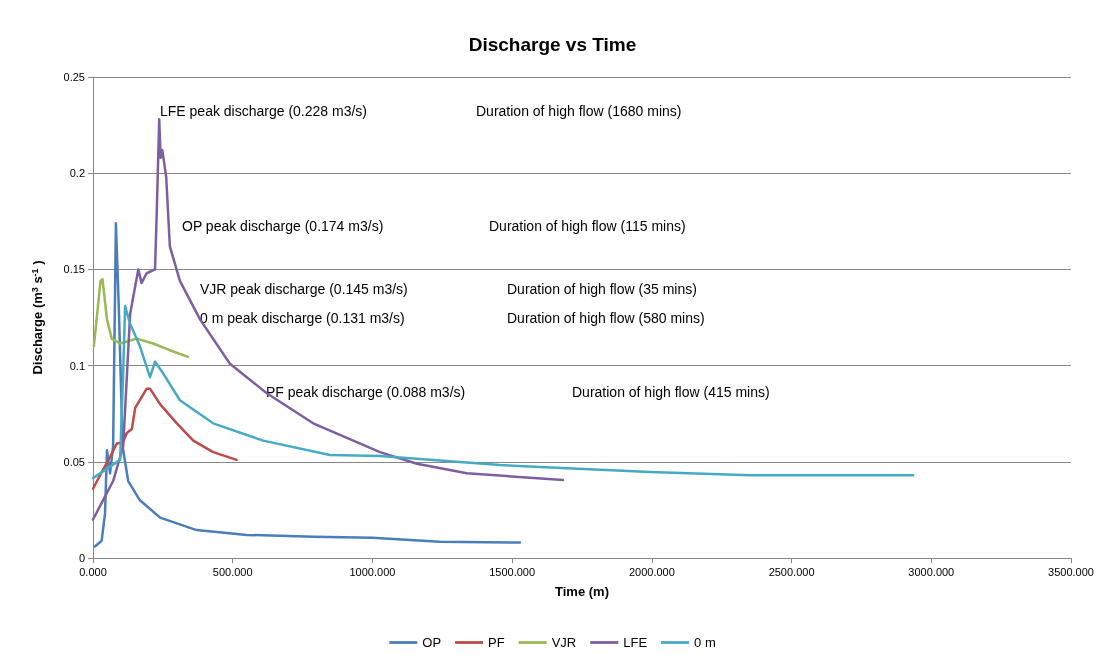  What do you see at coordinates (263, 111) in the screenshot?
I see `annotation: LFE peak discharge (0.228 m3/s)` at bounding box center [263, 111].